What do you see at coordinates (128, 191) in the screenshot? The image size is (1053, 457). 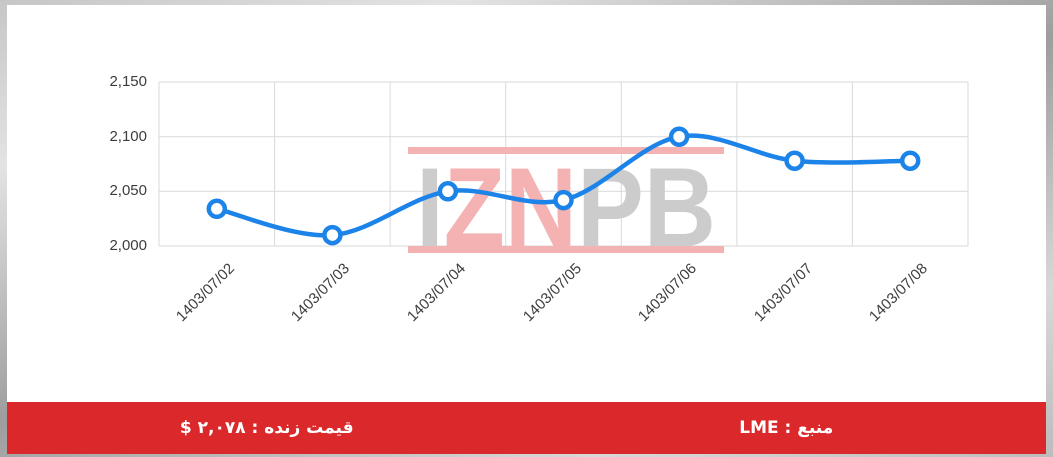 I see `y-axis-label: 2,050` at bounding box center [128, 191].